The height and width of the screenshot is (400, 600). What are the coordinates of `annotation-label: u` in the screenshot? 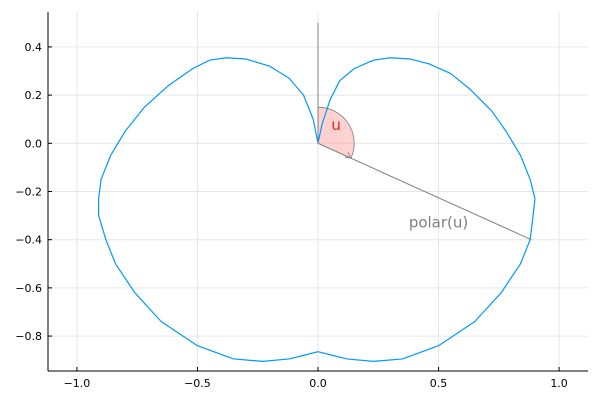 It's located at (336, 125).